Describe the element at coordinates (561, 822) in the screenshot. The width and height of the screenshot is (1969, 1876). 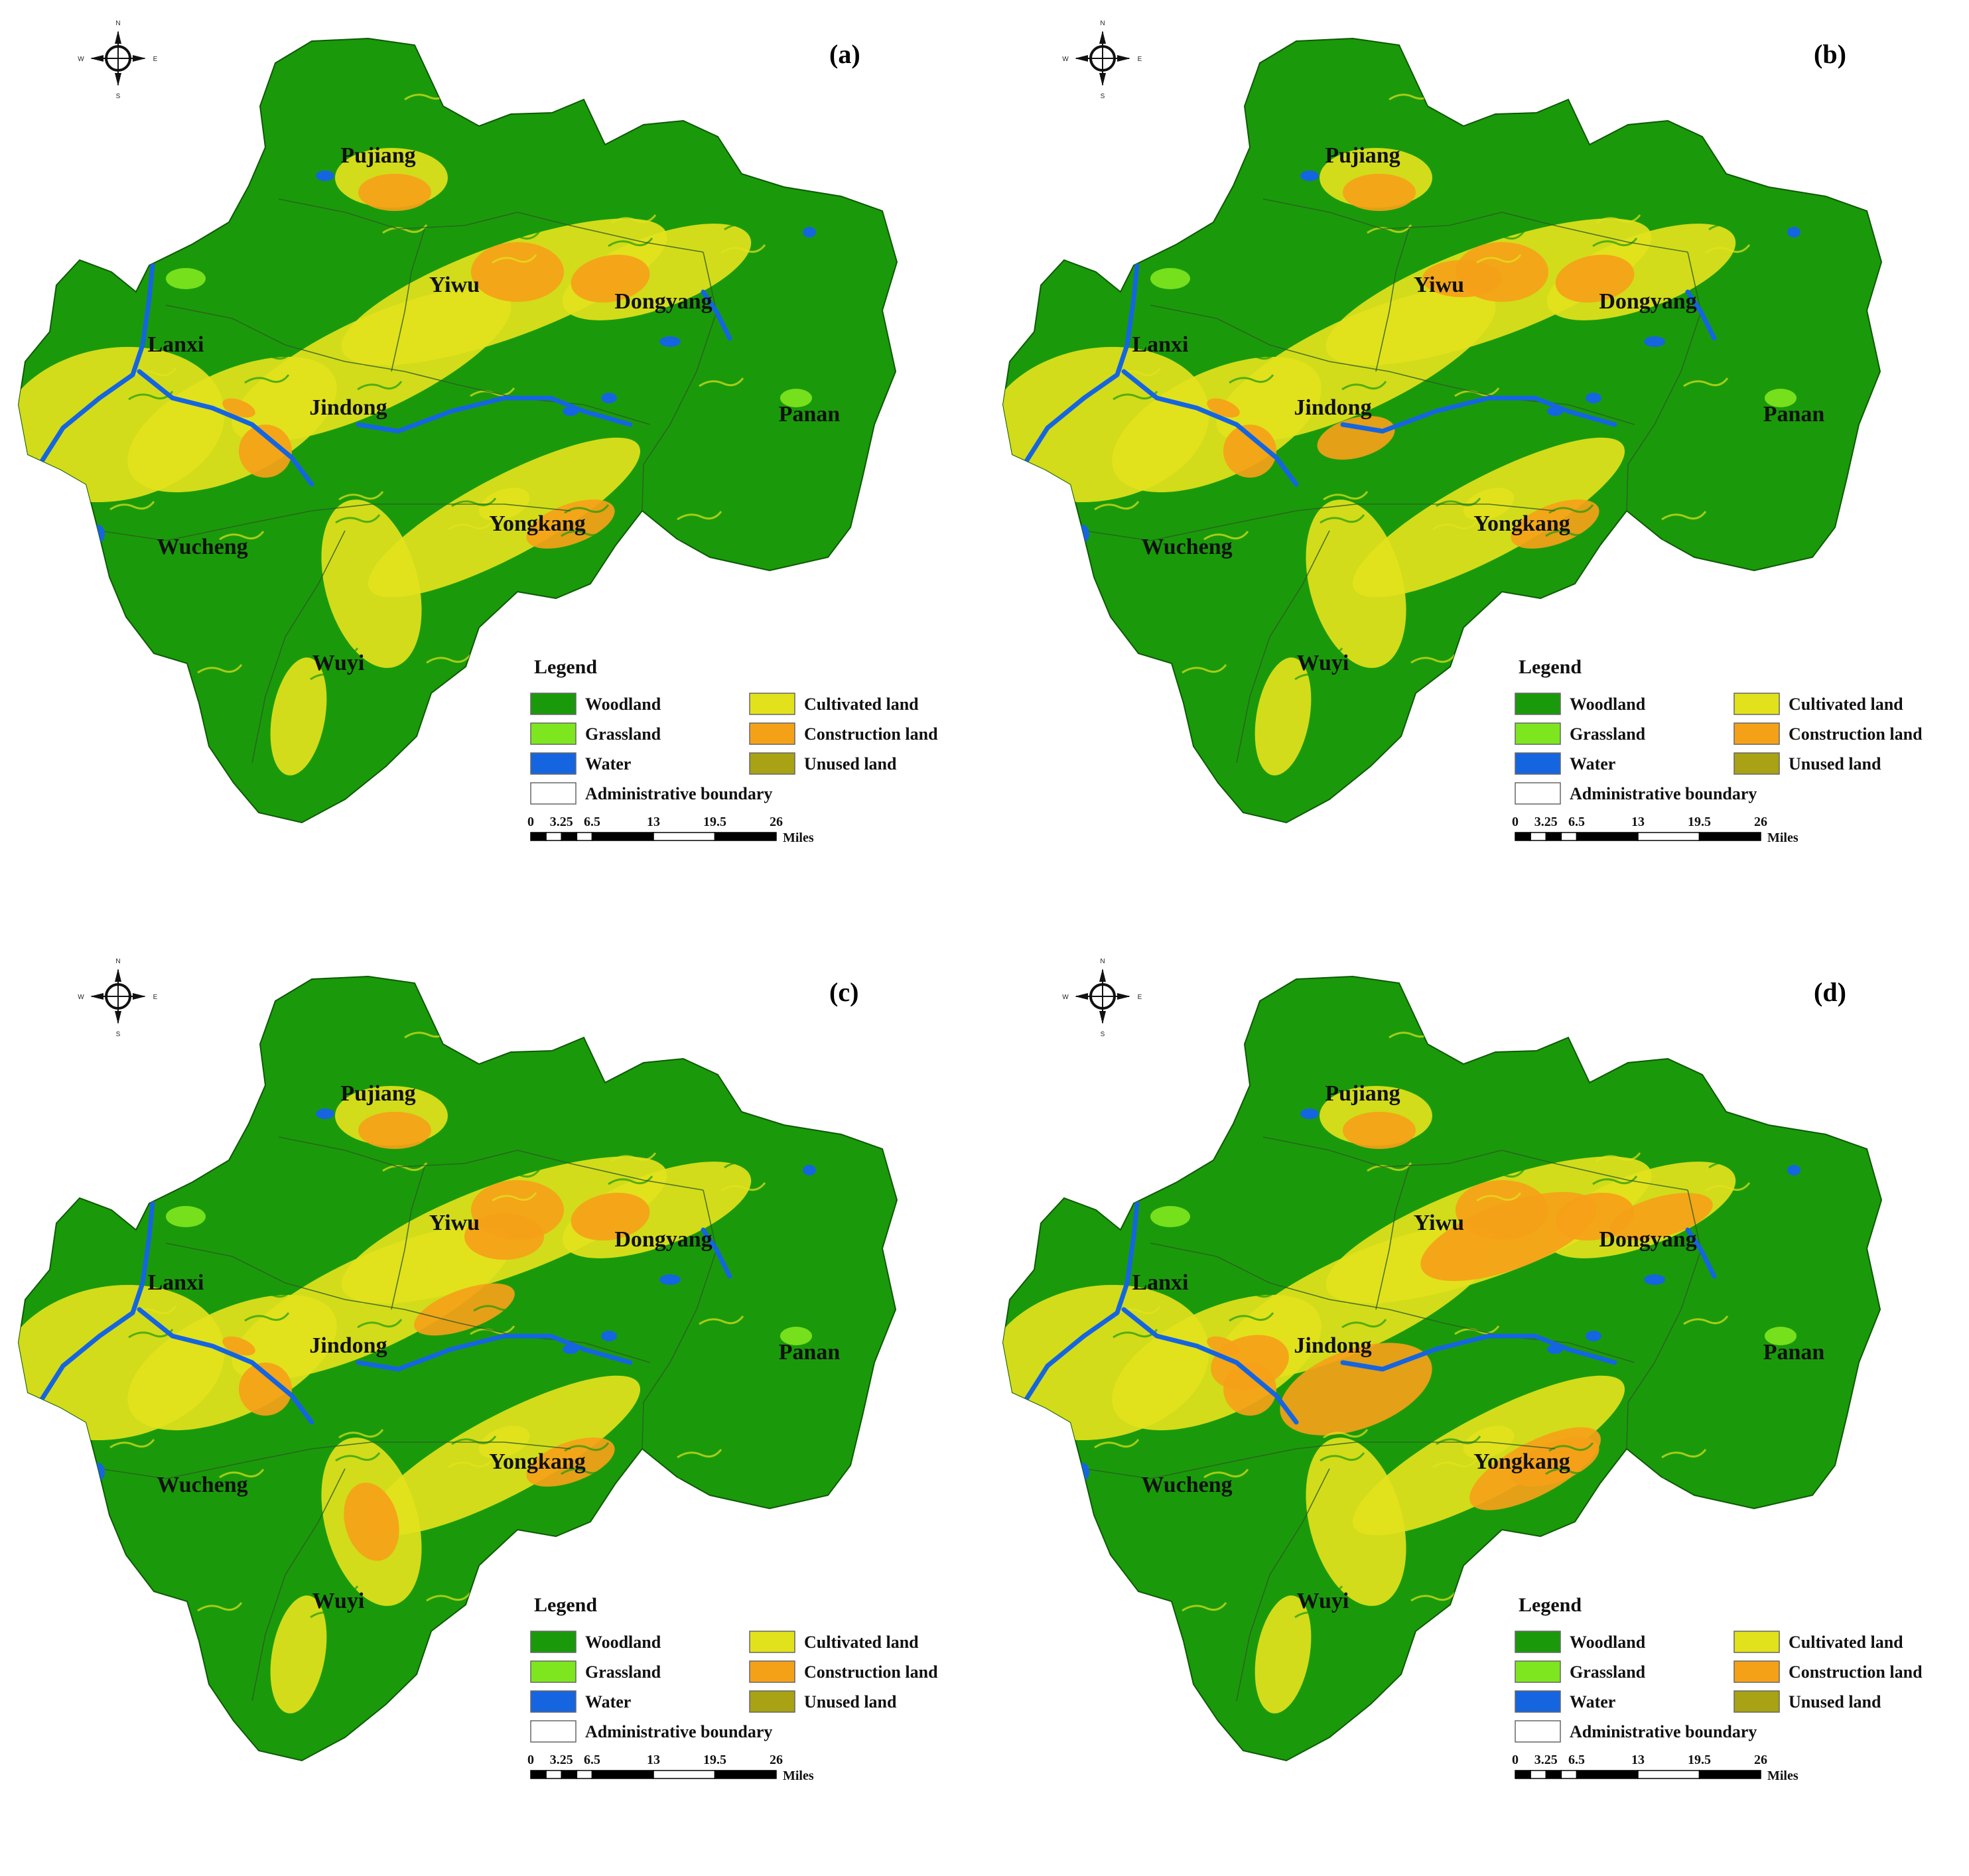
I see `scale-tick-label: 3.25` at that location.